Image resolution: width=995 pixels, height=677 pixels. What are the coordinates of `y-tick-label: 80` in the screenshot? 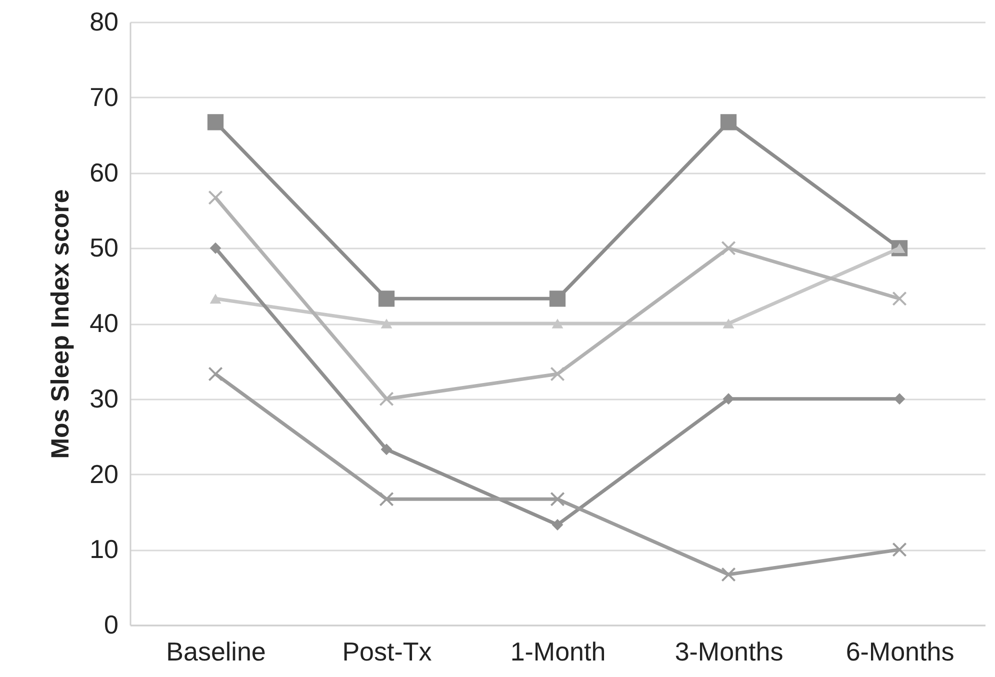 It's located at (104, 21).